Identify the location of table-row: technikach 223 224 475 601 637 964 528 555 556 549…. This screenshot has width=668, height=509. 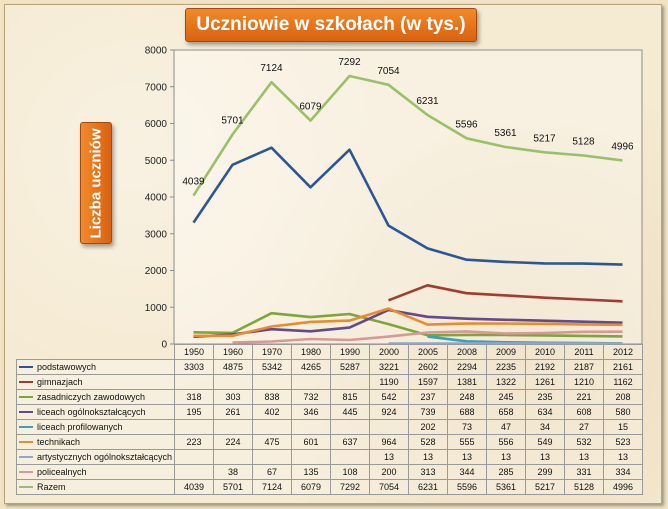
(329, 442).